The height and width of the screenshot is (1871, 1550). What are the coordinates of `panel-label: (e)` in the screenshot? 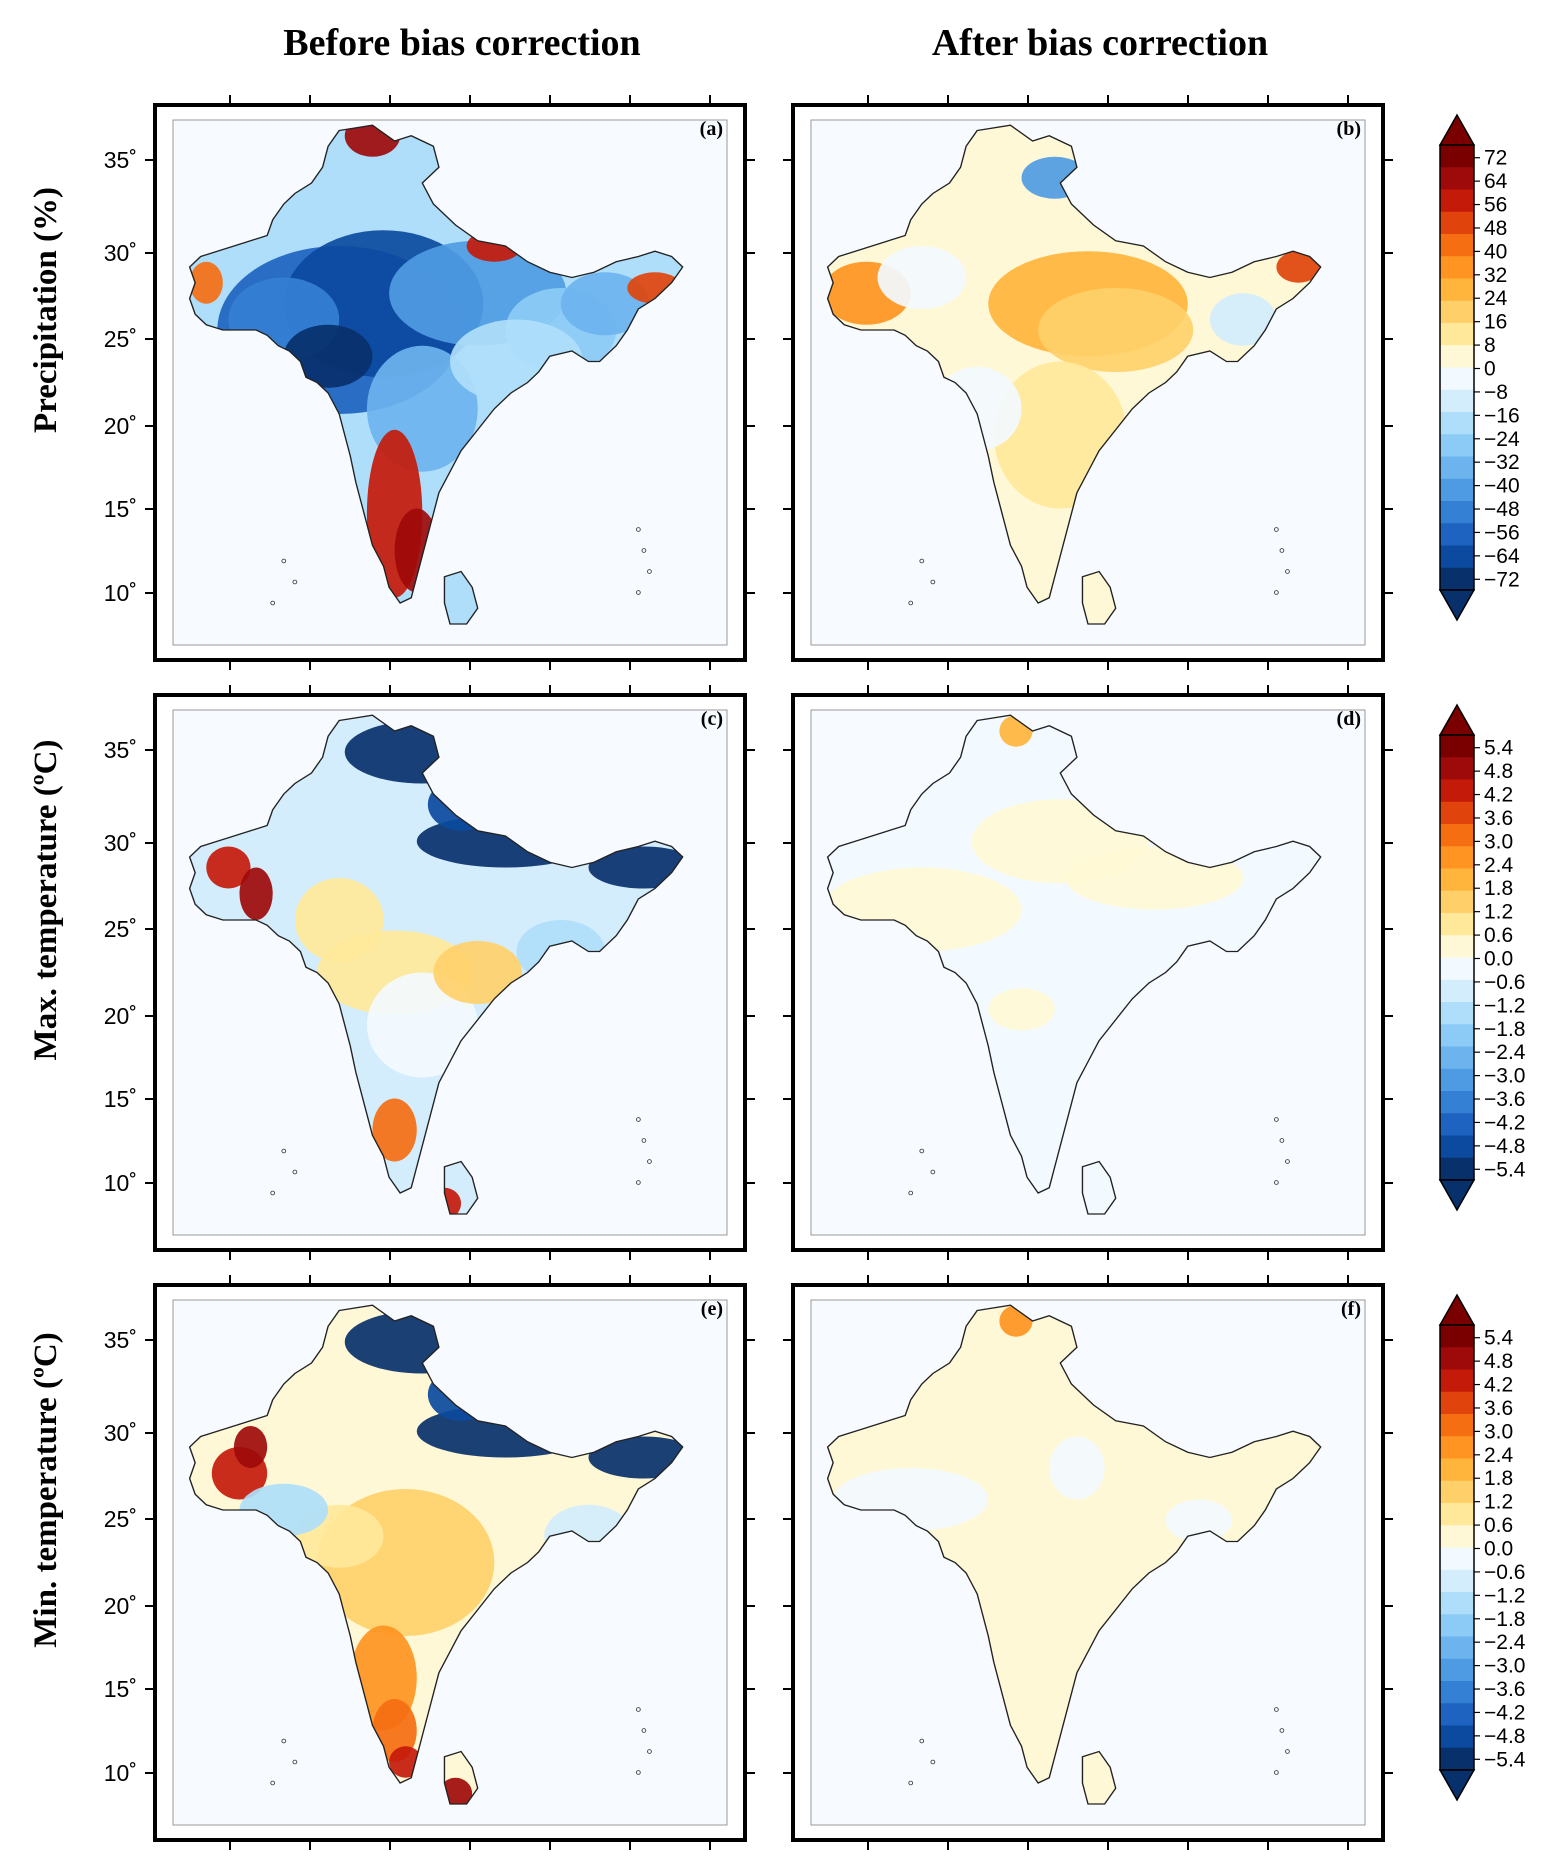 It's located at (712, 1309).